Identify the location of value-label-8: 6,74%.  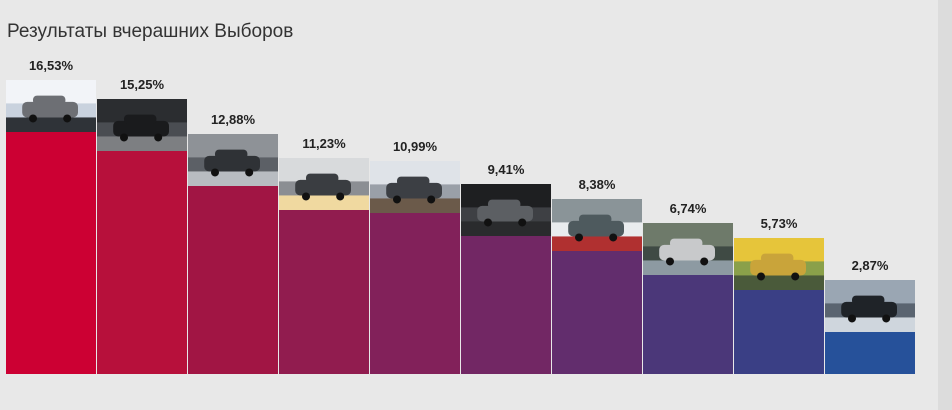
(688, 208).